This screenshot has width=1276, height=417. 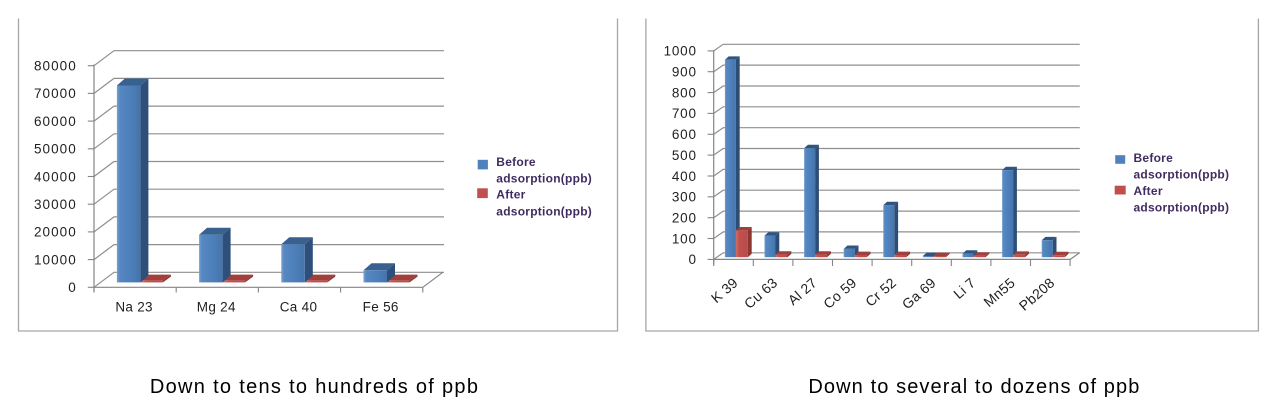 What do you see at coordinates (684, 72) in the screenshot?
I see `svg-text: 900` at bounding box center [684, 72].